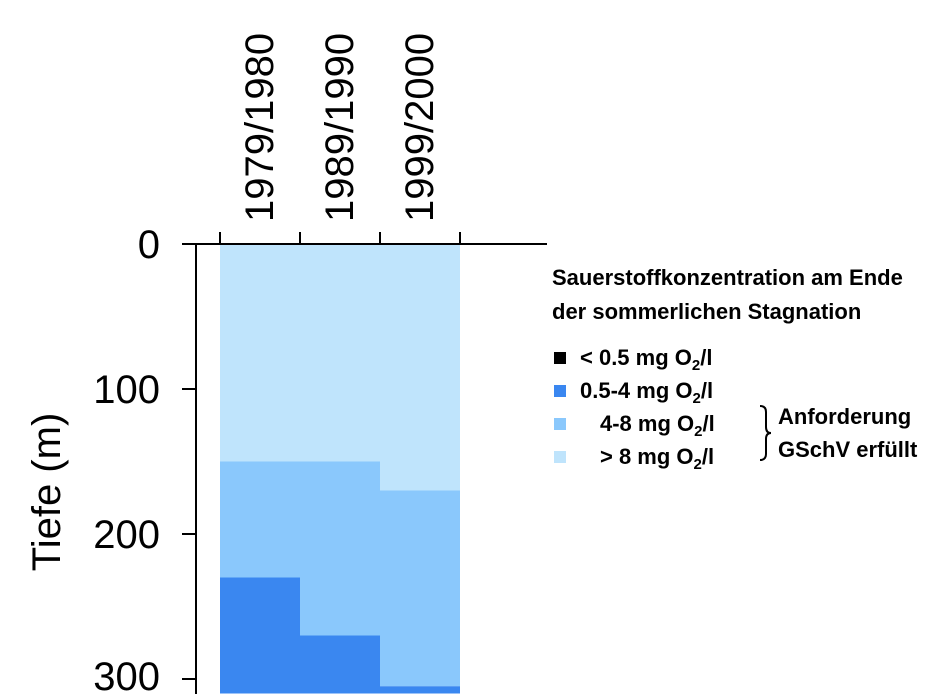 This screenshot has width=945, height=694. What do you see at coordinates (149, 245) in the screenshot?
I see `y-tick-label-0: 0` at bounding box center [149, 245].